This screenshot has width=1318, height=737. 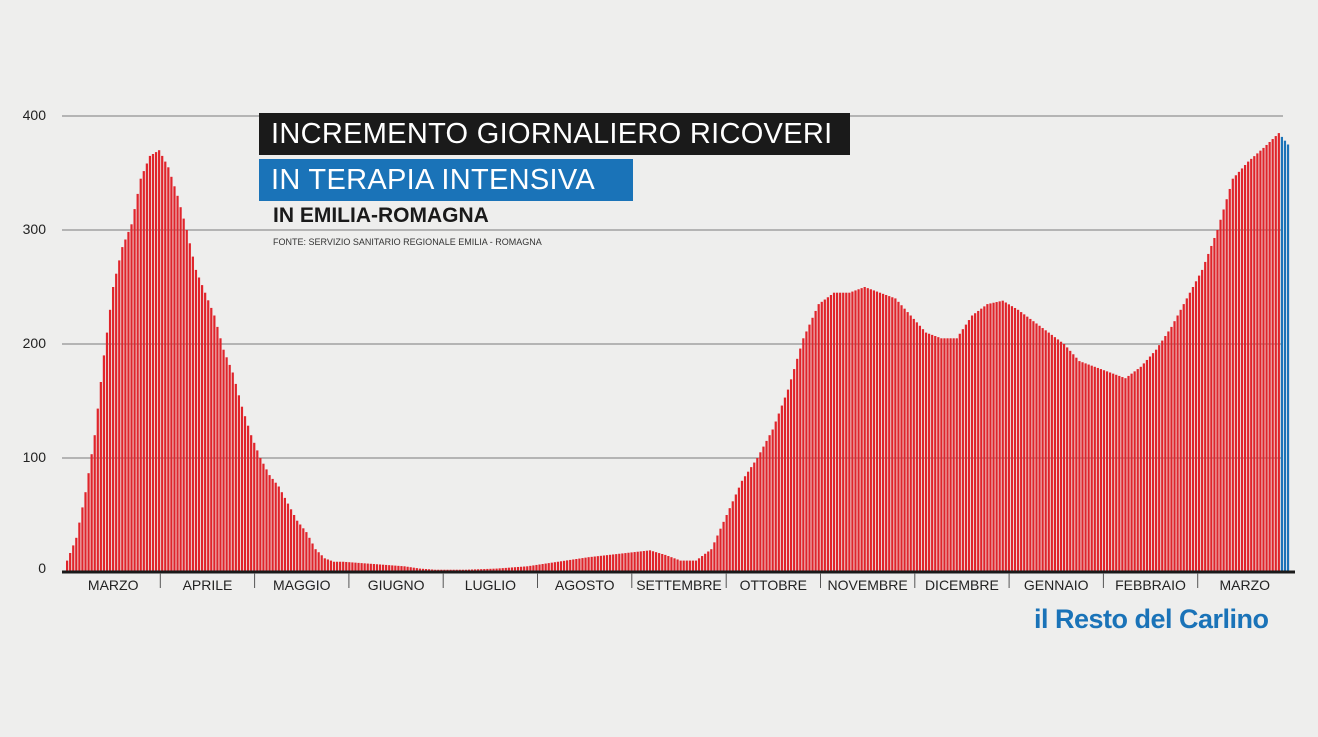 What do you see at coordinates (35, 115) in the screenshot?
I see `y-tick-label: 400` at bounding box center [35, 115].